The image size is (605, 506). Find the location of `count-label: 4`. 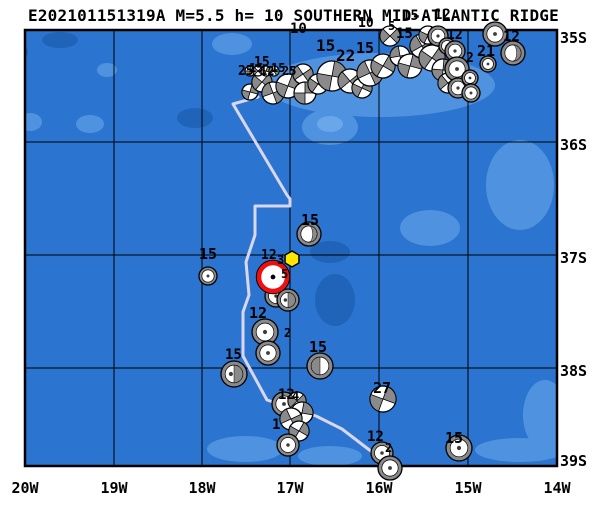

count-label: 4 is located at coordinates (295, 396).